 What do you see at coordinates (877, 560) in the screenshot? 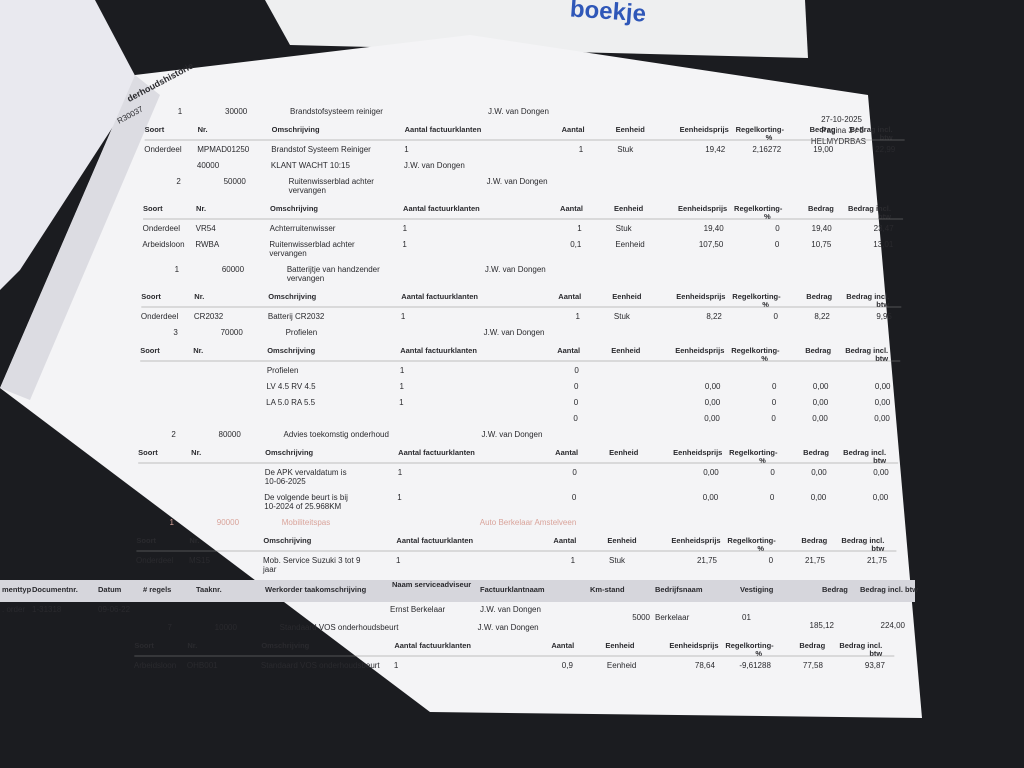
I see `cell: 21,75` at bounding box center [877, 560].